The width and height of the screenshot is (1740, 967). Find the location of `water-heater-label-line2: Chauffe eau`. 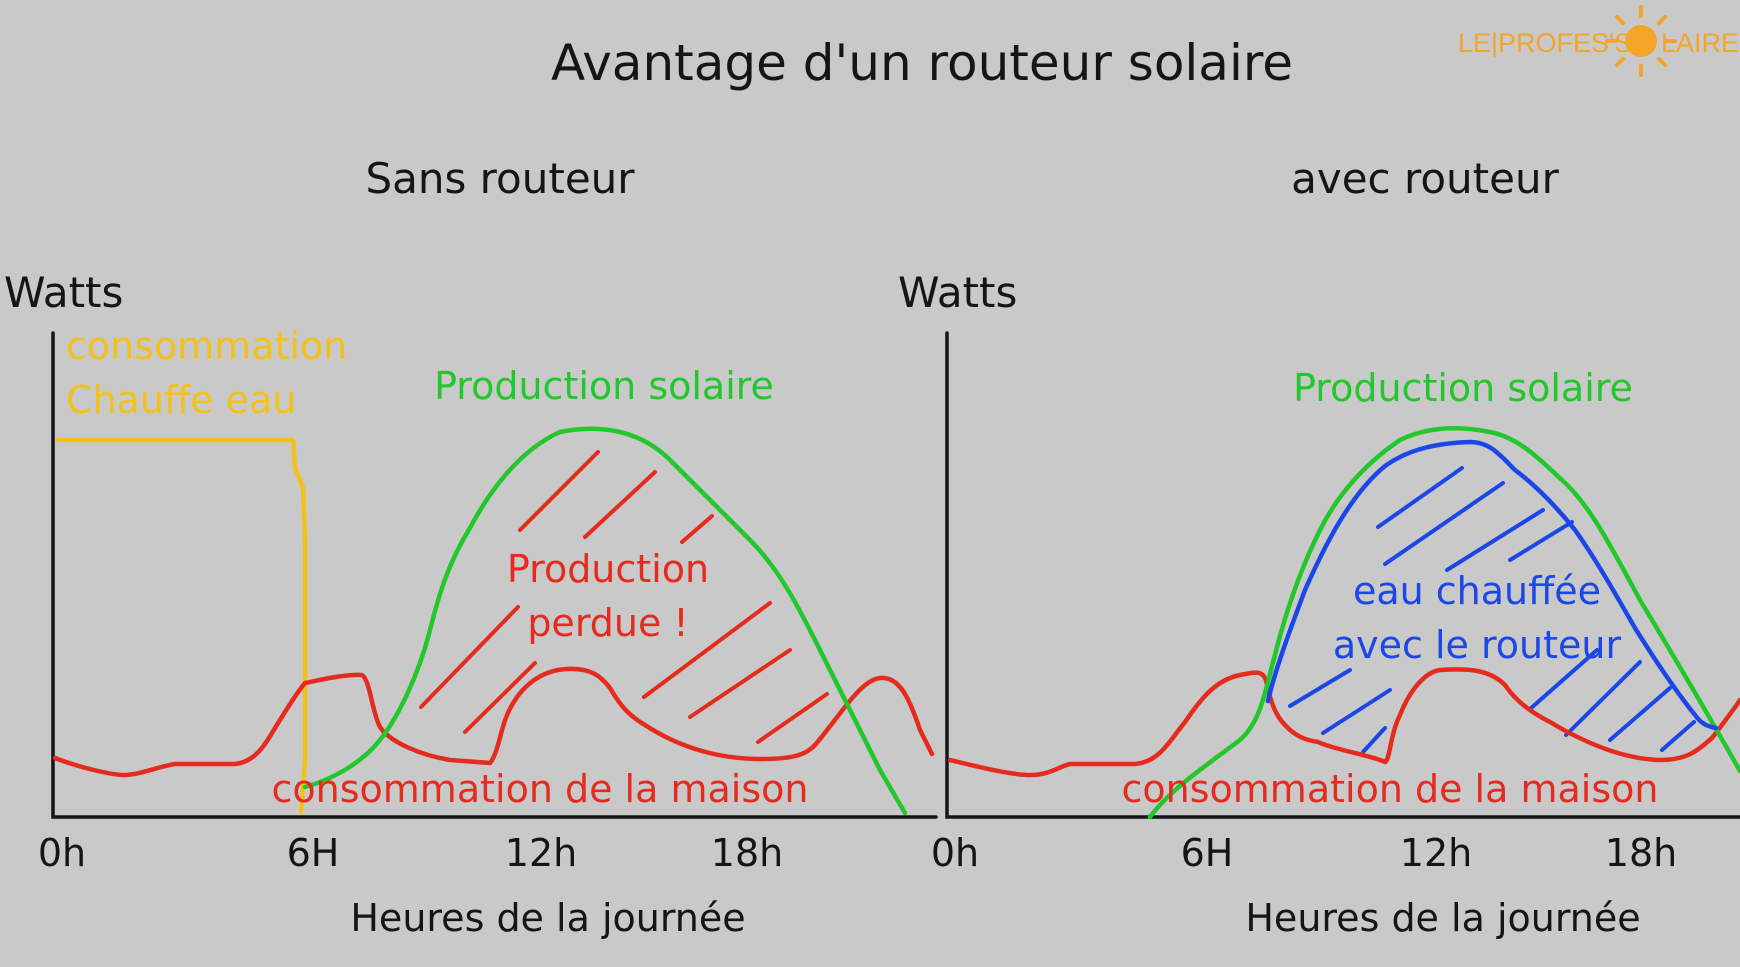

water-heater-label-line2: Chauffe eau is located at coordinates (181, 400).